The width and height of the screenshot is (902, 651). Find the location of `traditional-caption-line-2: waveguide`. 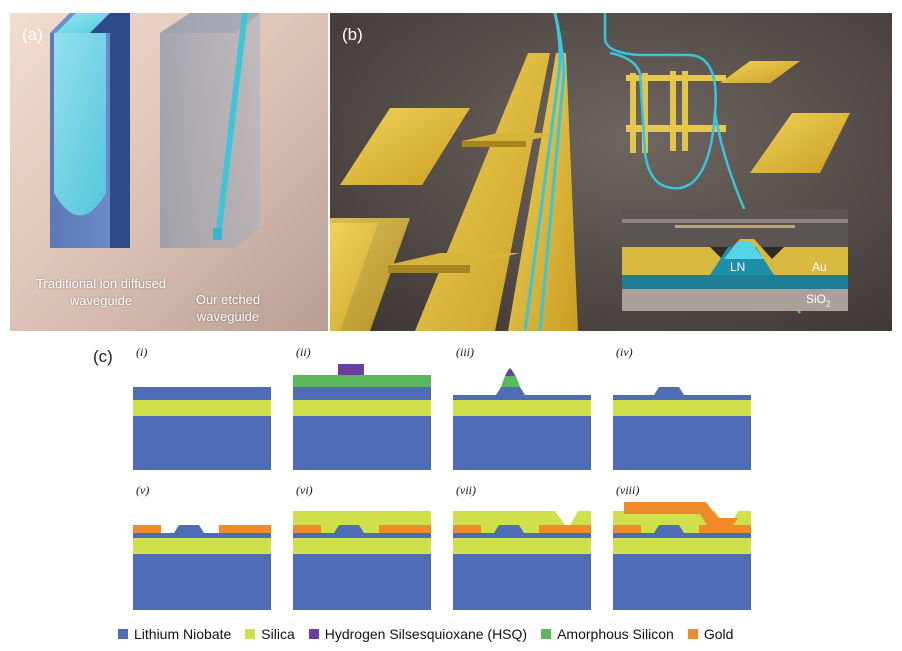

traditional-caption-line-2: waveguide is located at coordinates (101, 300).